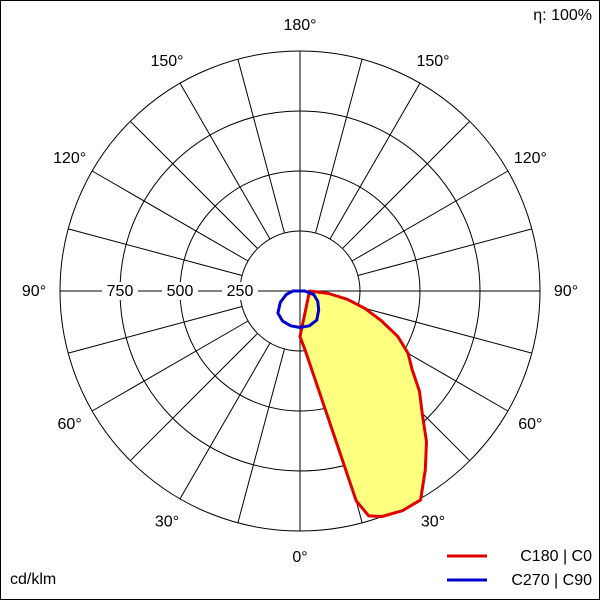  I want to click on curves, so click(352, 403).